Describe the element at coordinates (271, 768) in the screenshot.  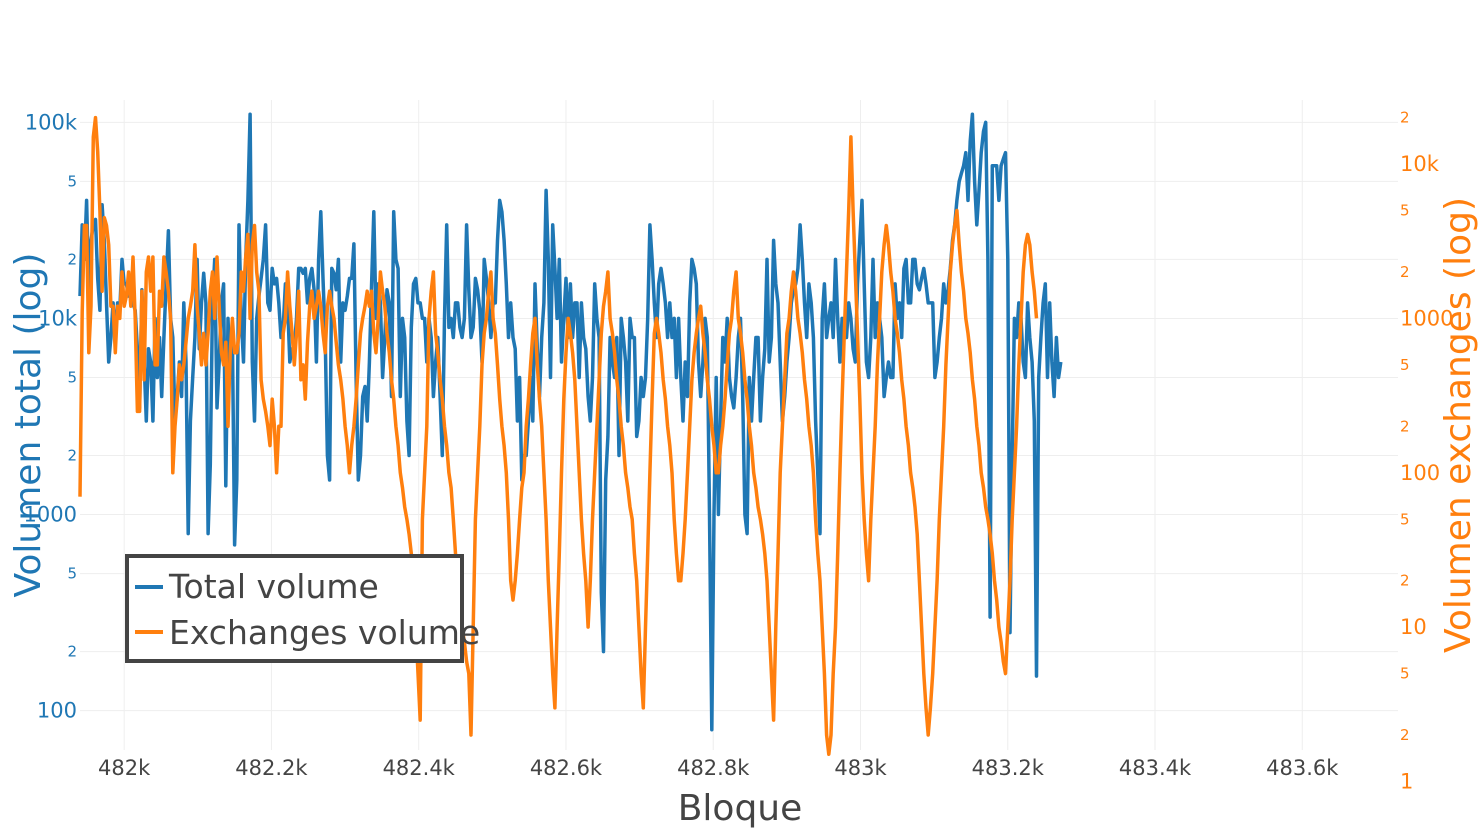
I see `x-tick-label: 482.2k` at that location.